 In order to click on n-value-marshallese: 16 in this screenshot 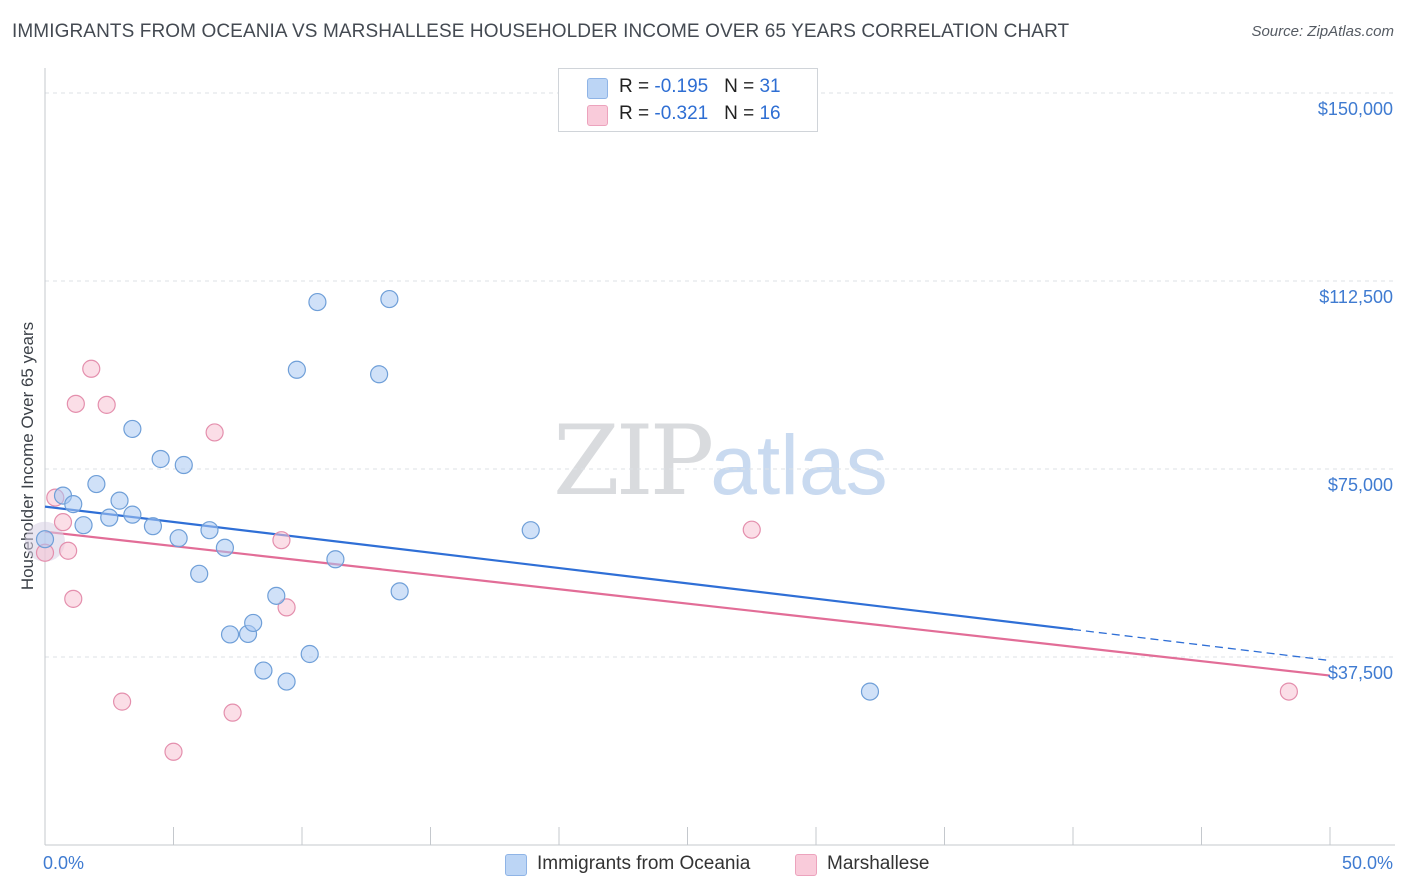, I will do `click(770, 113)`.